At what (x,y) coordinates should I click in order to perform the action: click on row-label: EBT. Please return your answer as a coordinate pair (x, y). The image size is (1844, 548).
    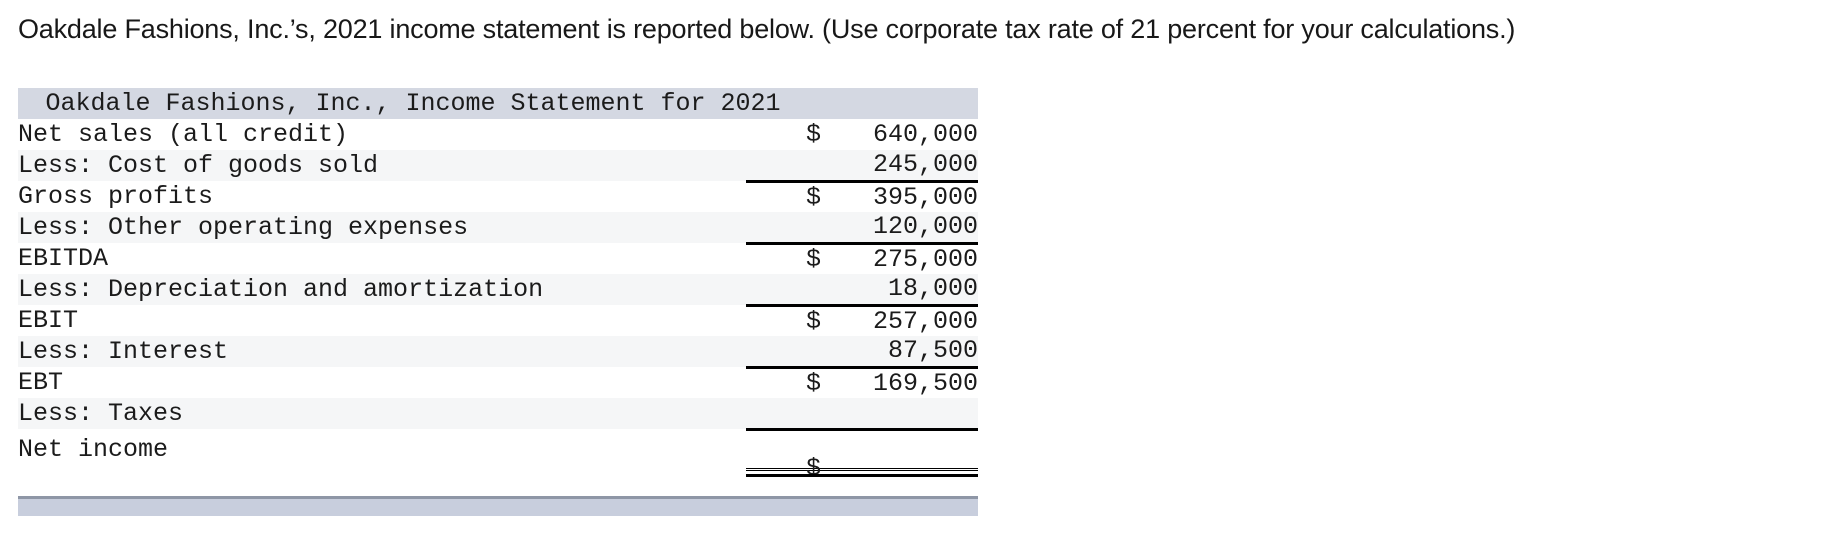
    Looking at the image, I should click on (382, 382).